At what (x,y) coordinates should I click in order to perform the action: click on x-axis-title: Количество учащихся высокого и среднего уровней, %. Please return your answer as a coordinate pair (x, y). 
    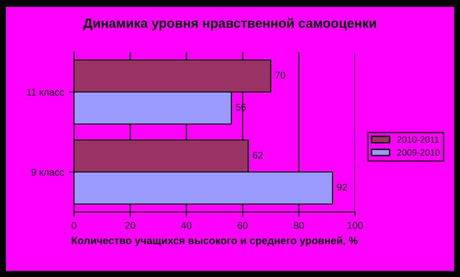
    Looking at the image, I should click on (215, 241).